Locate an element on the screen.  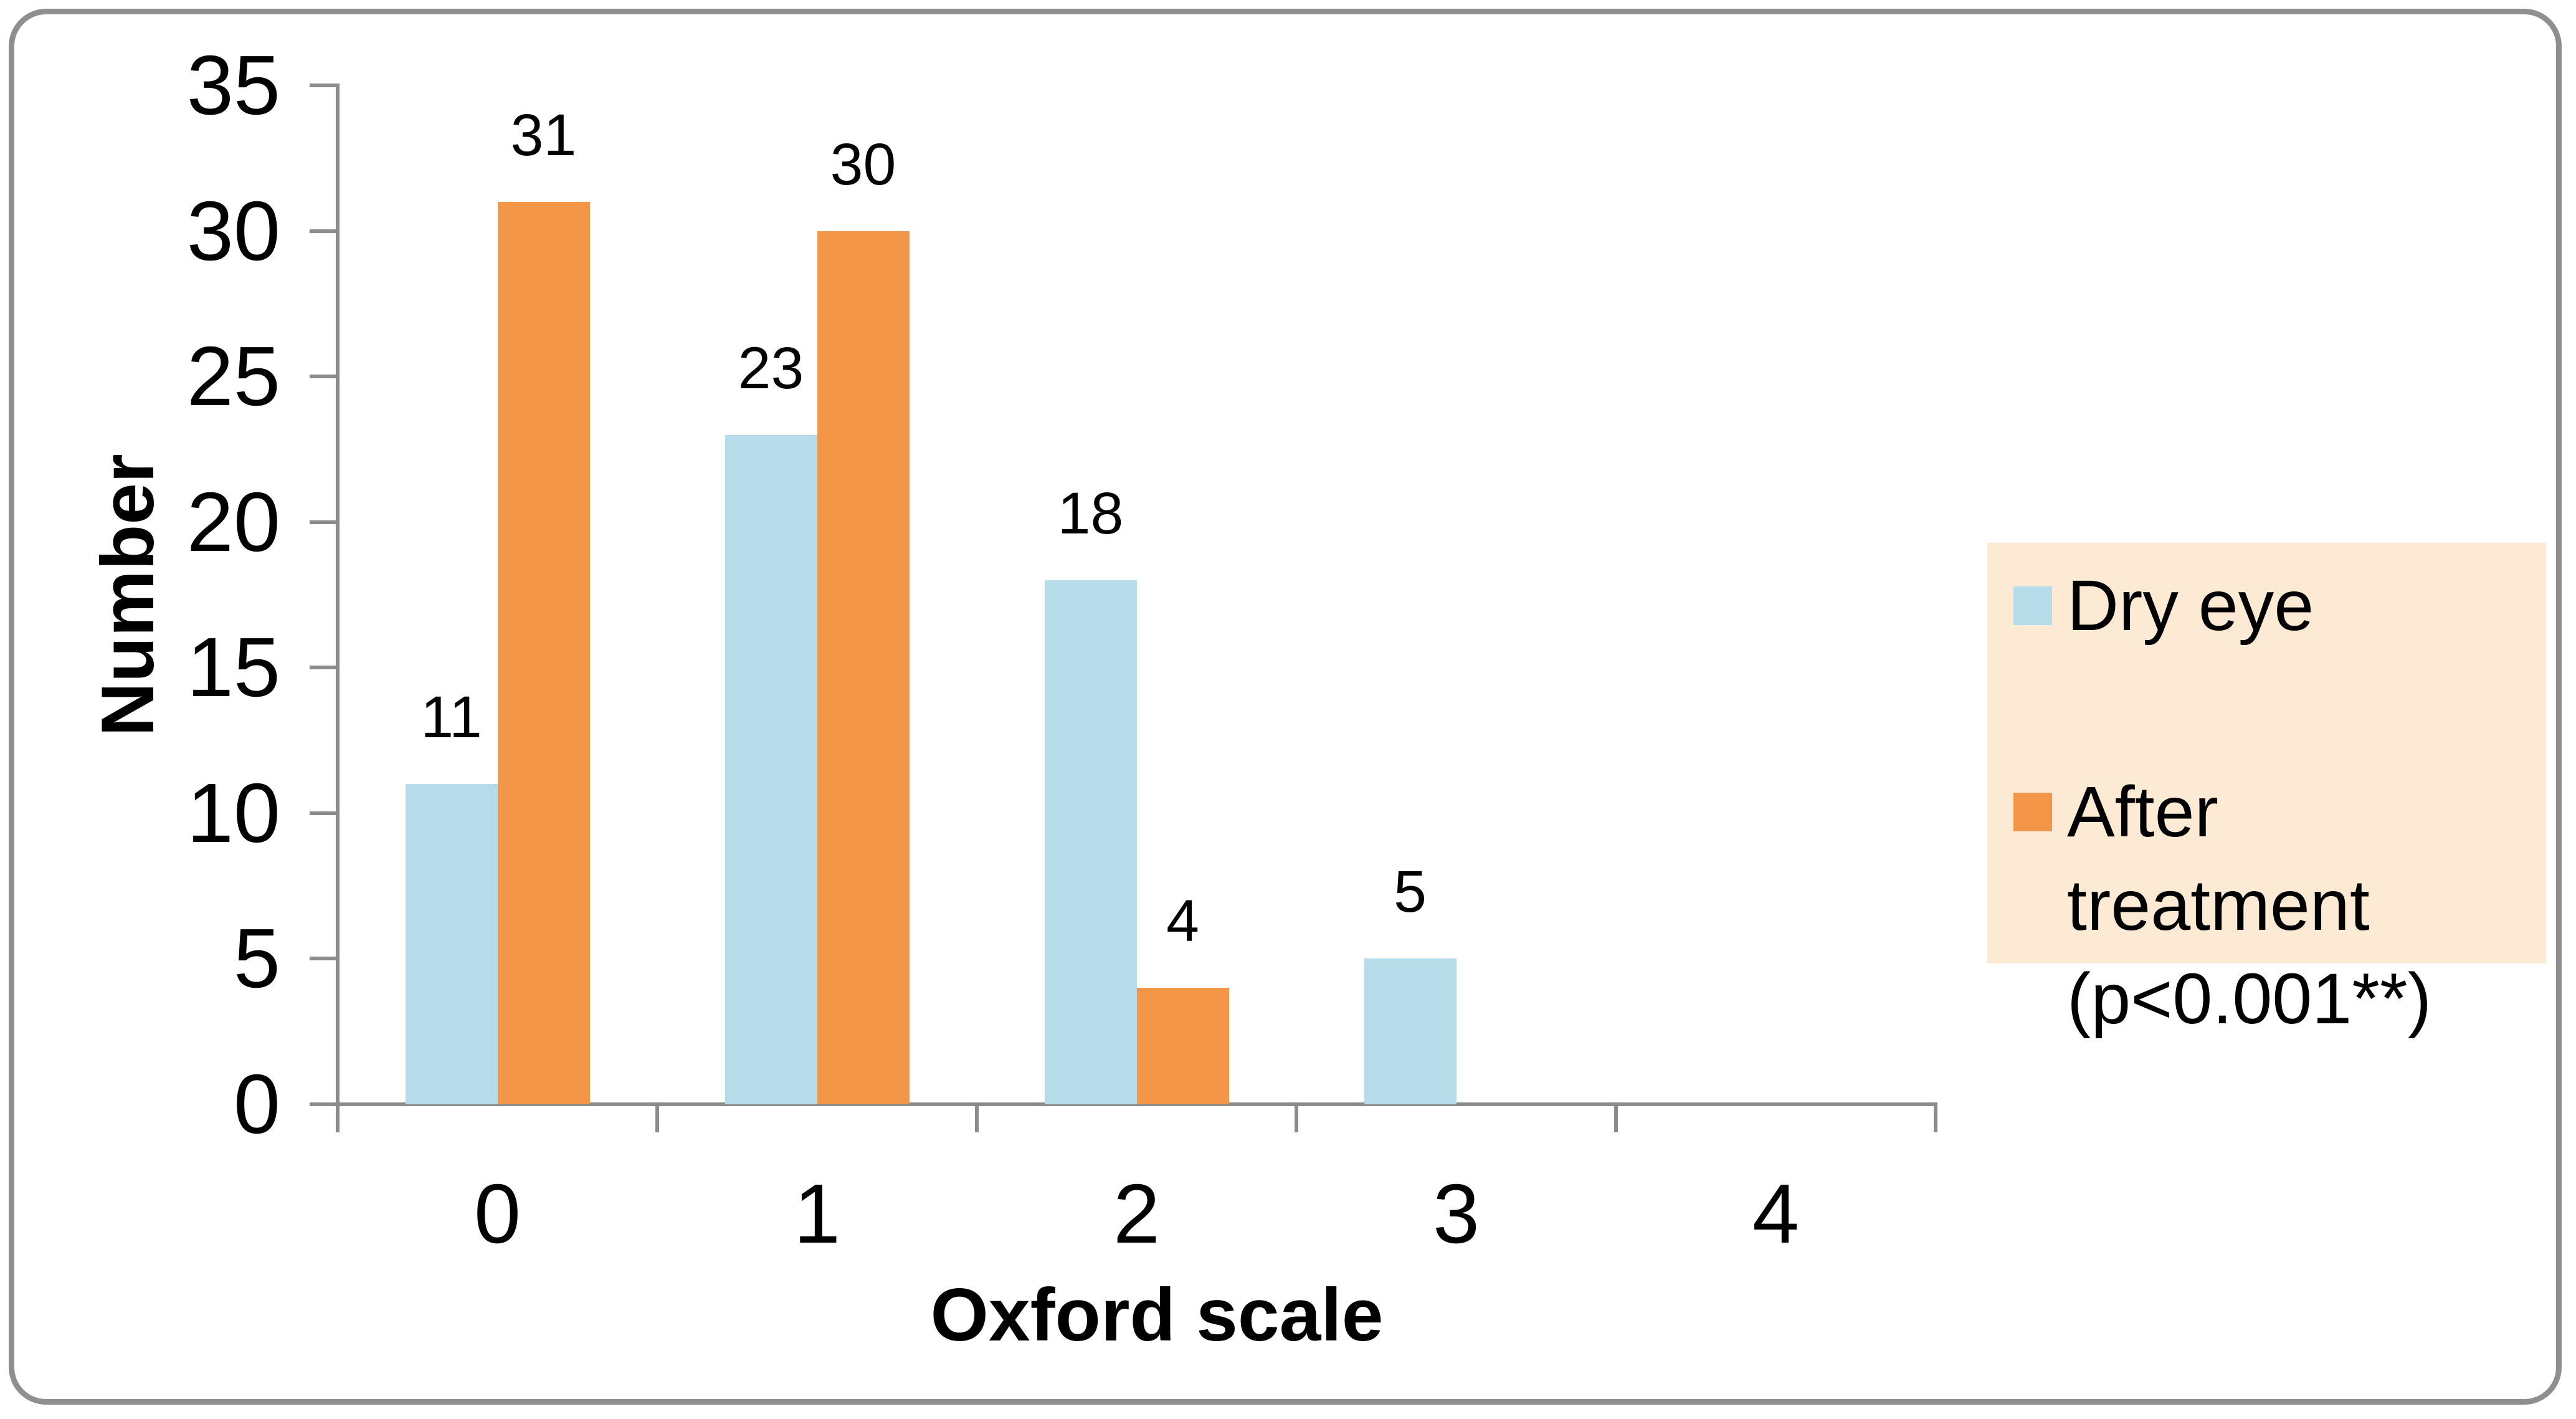
legend-label: Dry eye is located at coordinates (2190, 606).